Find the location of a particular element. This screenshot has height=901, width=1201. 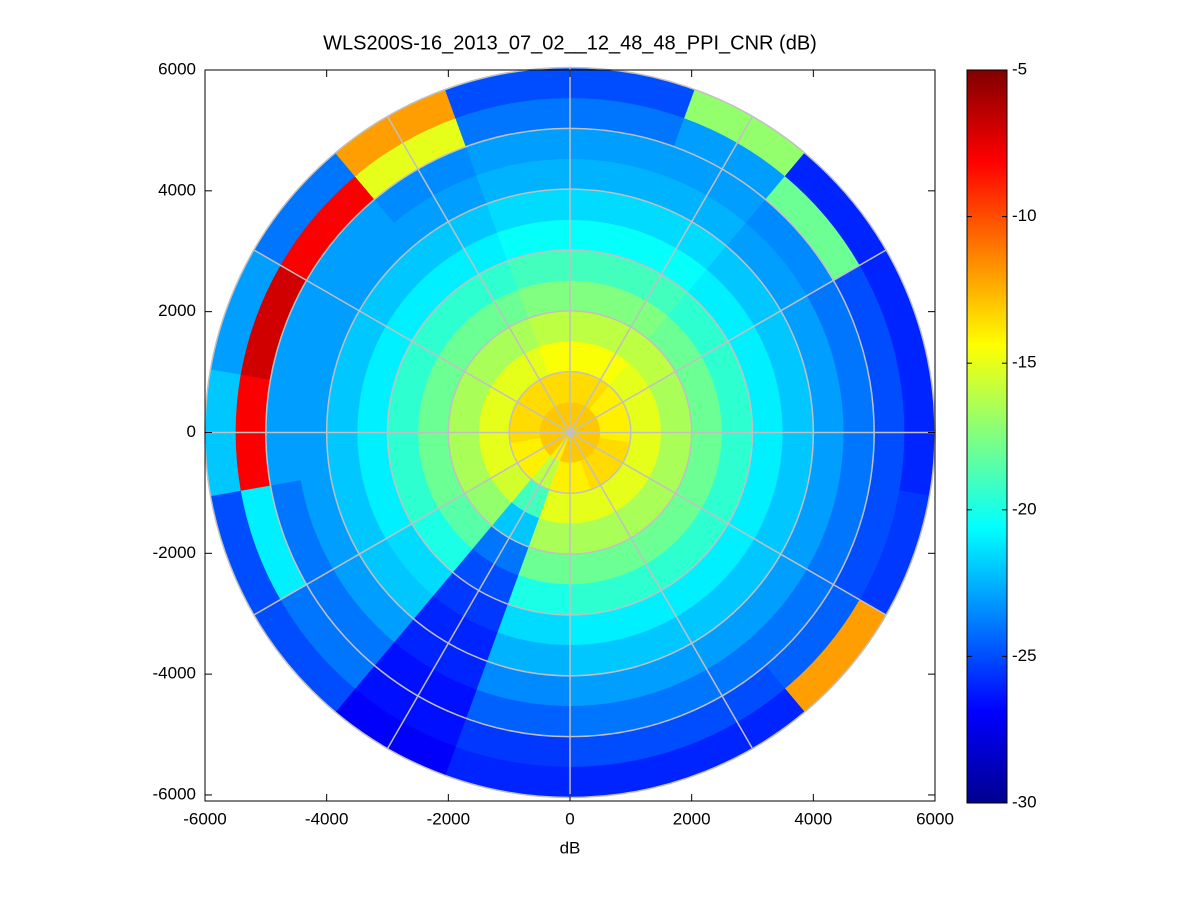

colorbar-tick-label: -15 is located at coordinates (1024, 362).